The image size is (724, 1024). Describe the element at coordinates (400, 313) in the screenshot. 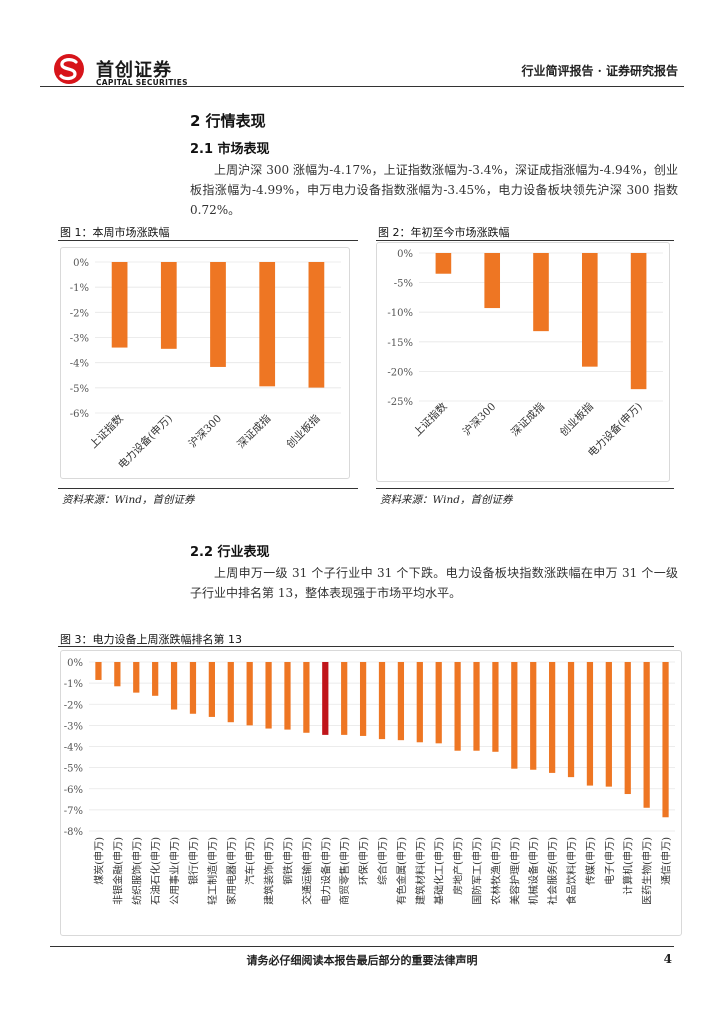

I see `y-tick-label: -10%` at that location.